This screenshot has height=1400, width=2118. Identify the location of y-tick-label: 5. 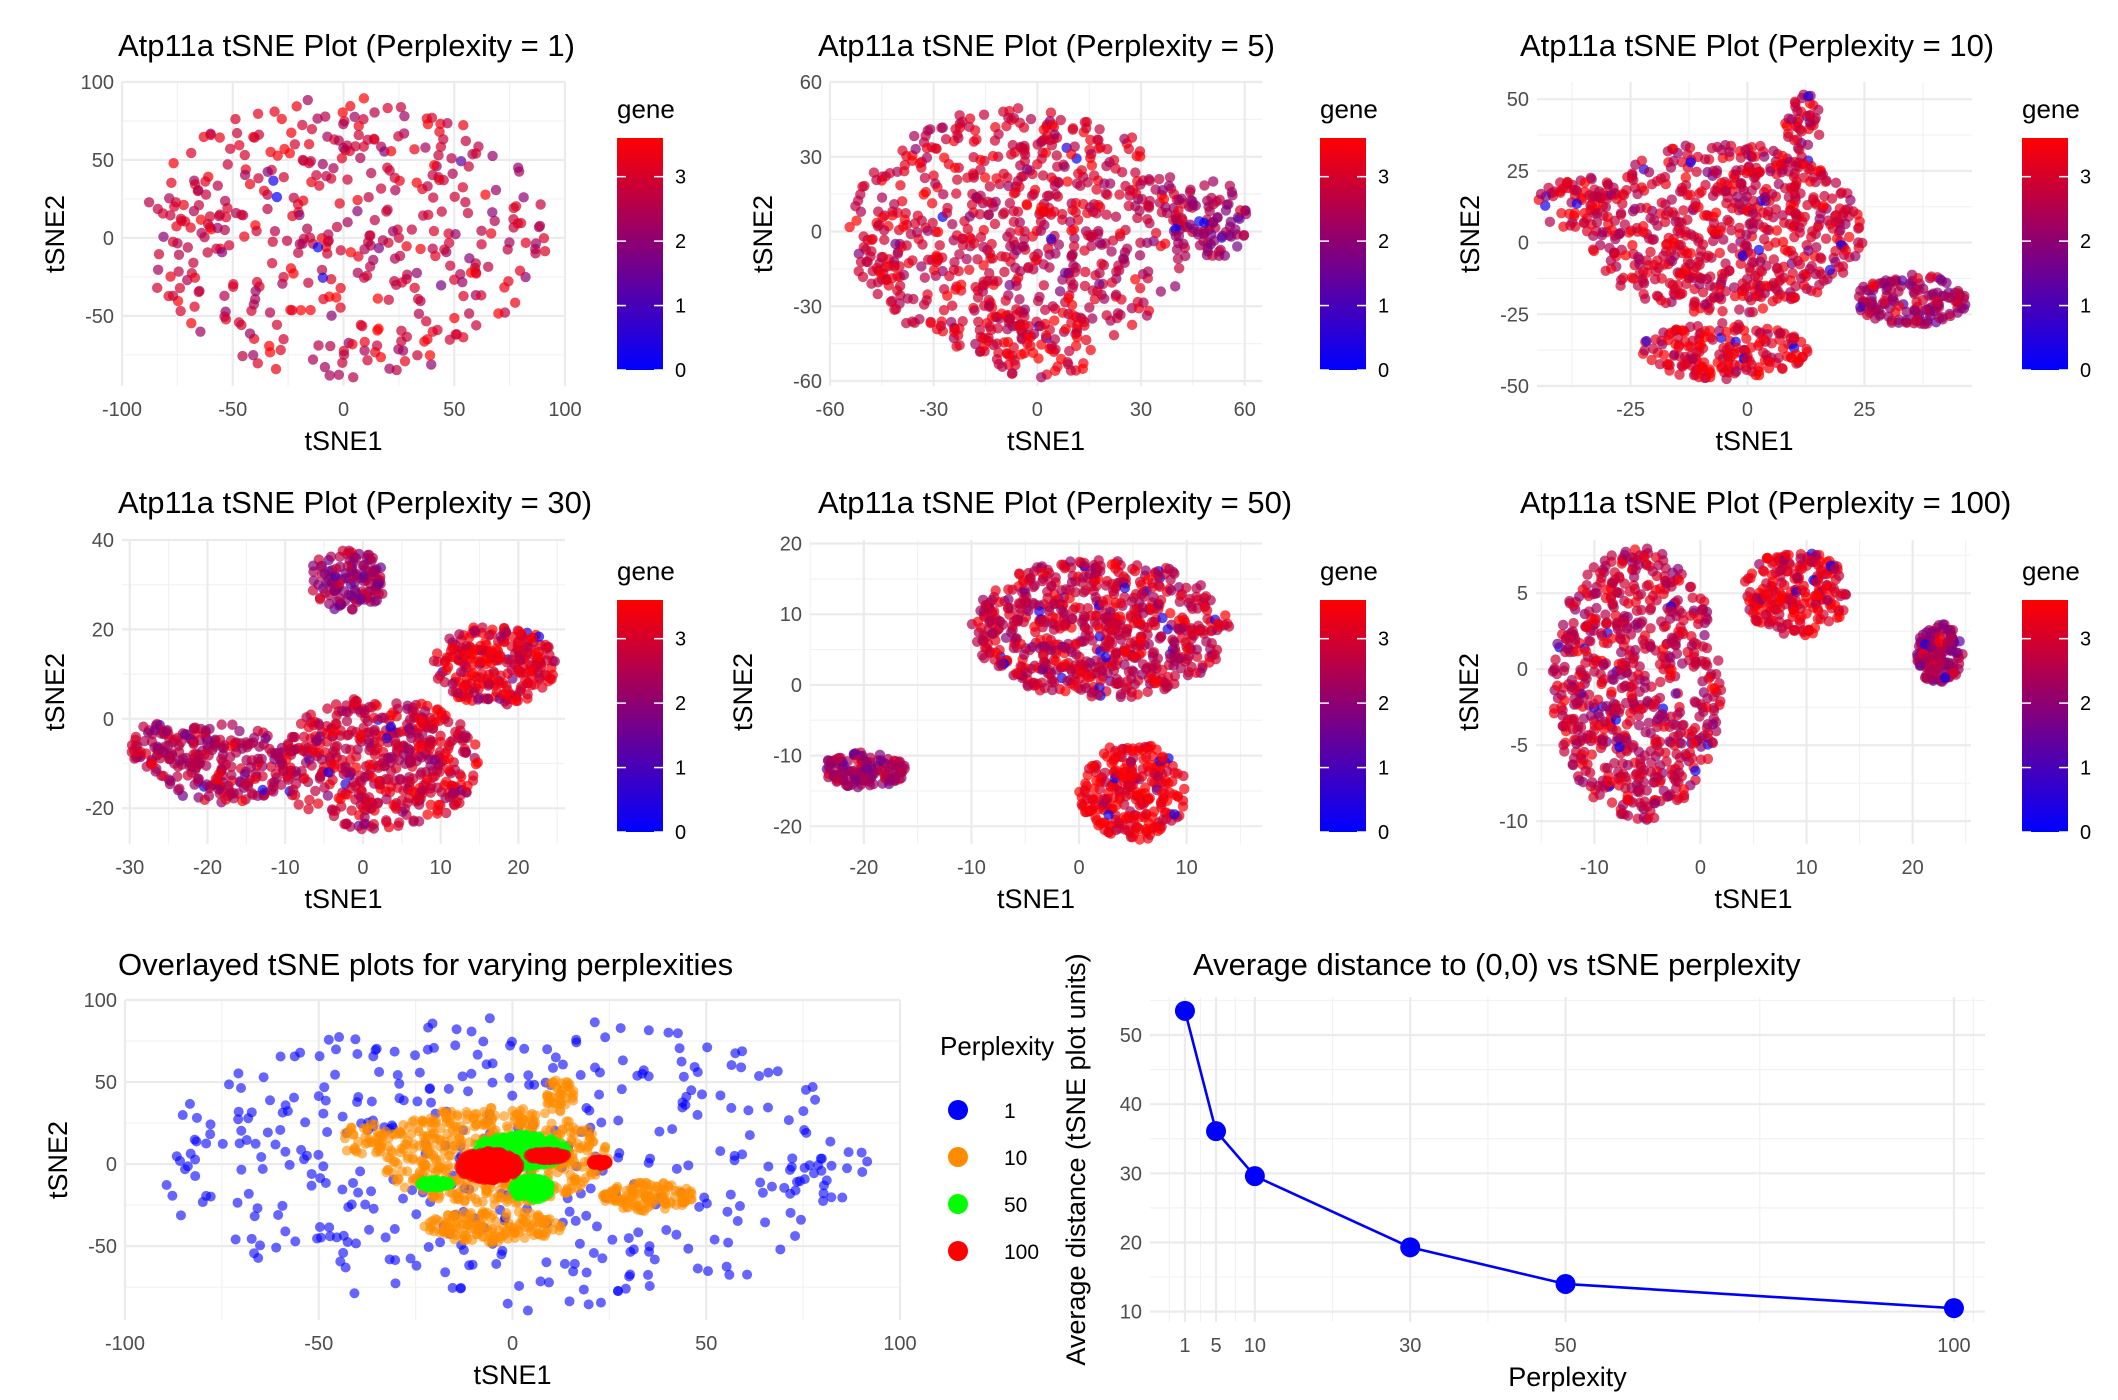
(1522, 594).